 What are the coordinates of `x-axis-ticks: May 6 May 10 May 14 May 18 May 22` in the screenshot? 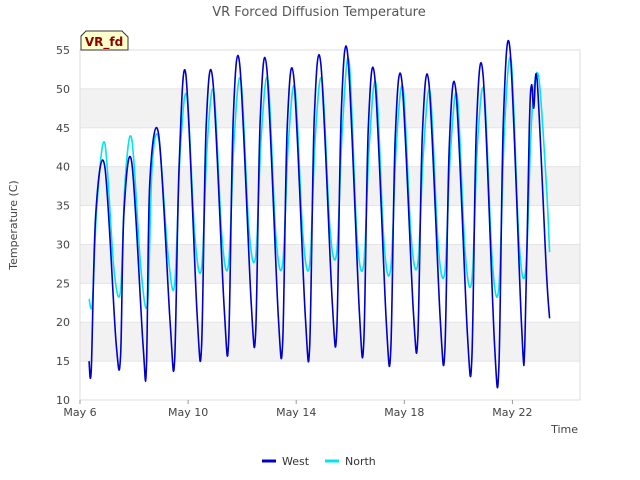 It's located at (298, 409).